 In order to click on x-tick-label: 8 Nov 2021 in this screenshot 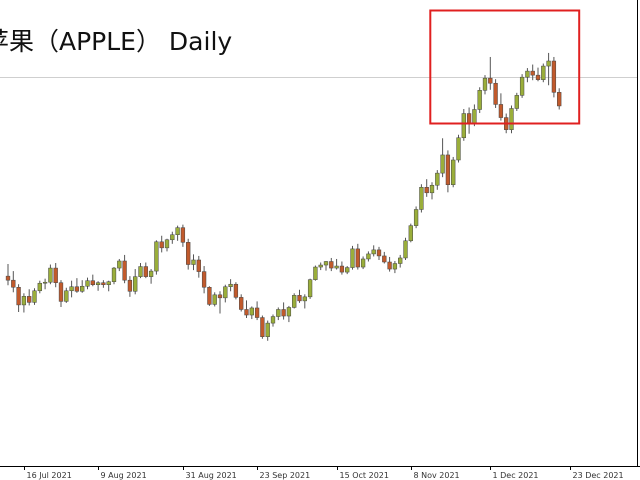, I will do `click(437, 475)`.